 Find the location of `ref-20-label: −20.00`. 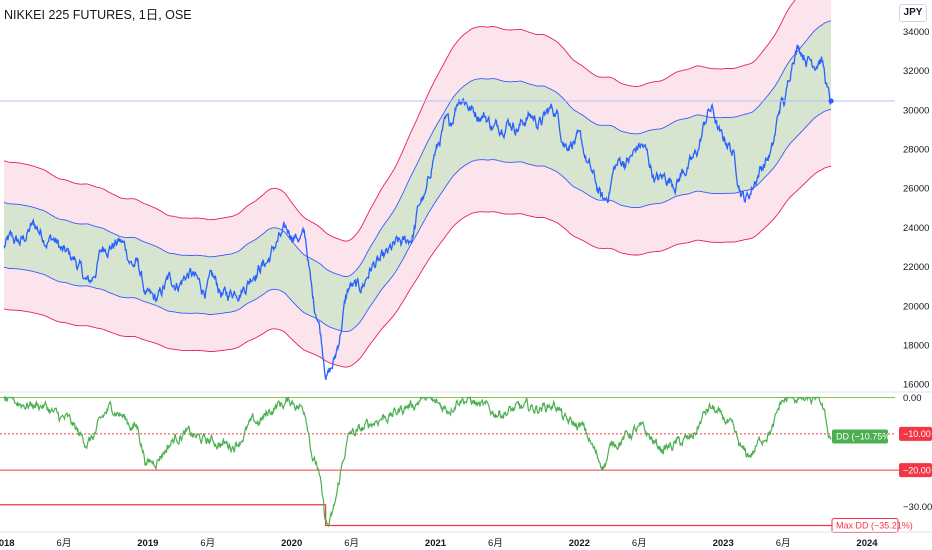

ref-20-label: −20.00 is located at coordinates (917, 470).